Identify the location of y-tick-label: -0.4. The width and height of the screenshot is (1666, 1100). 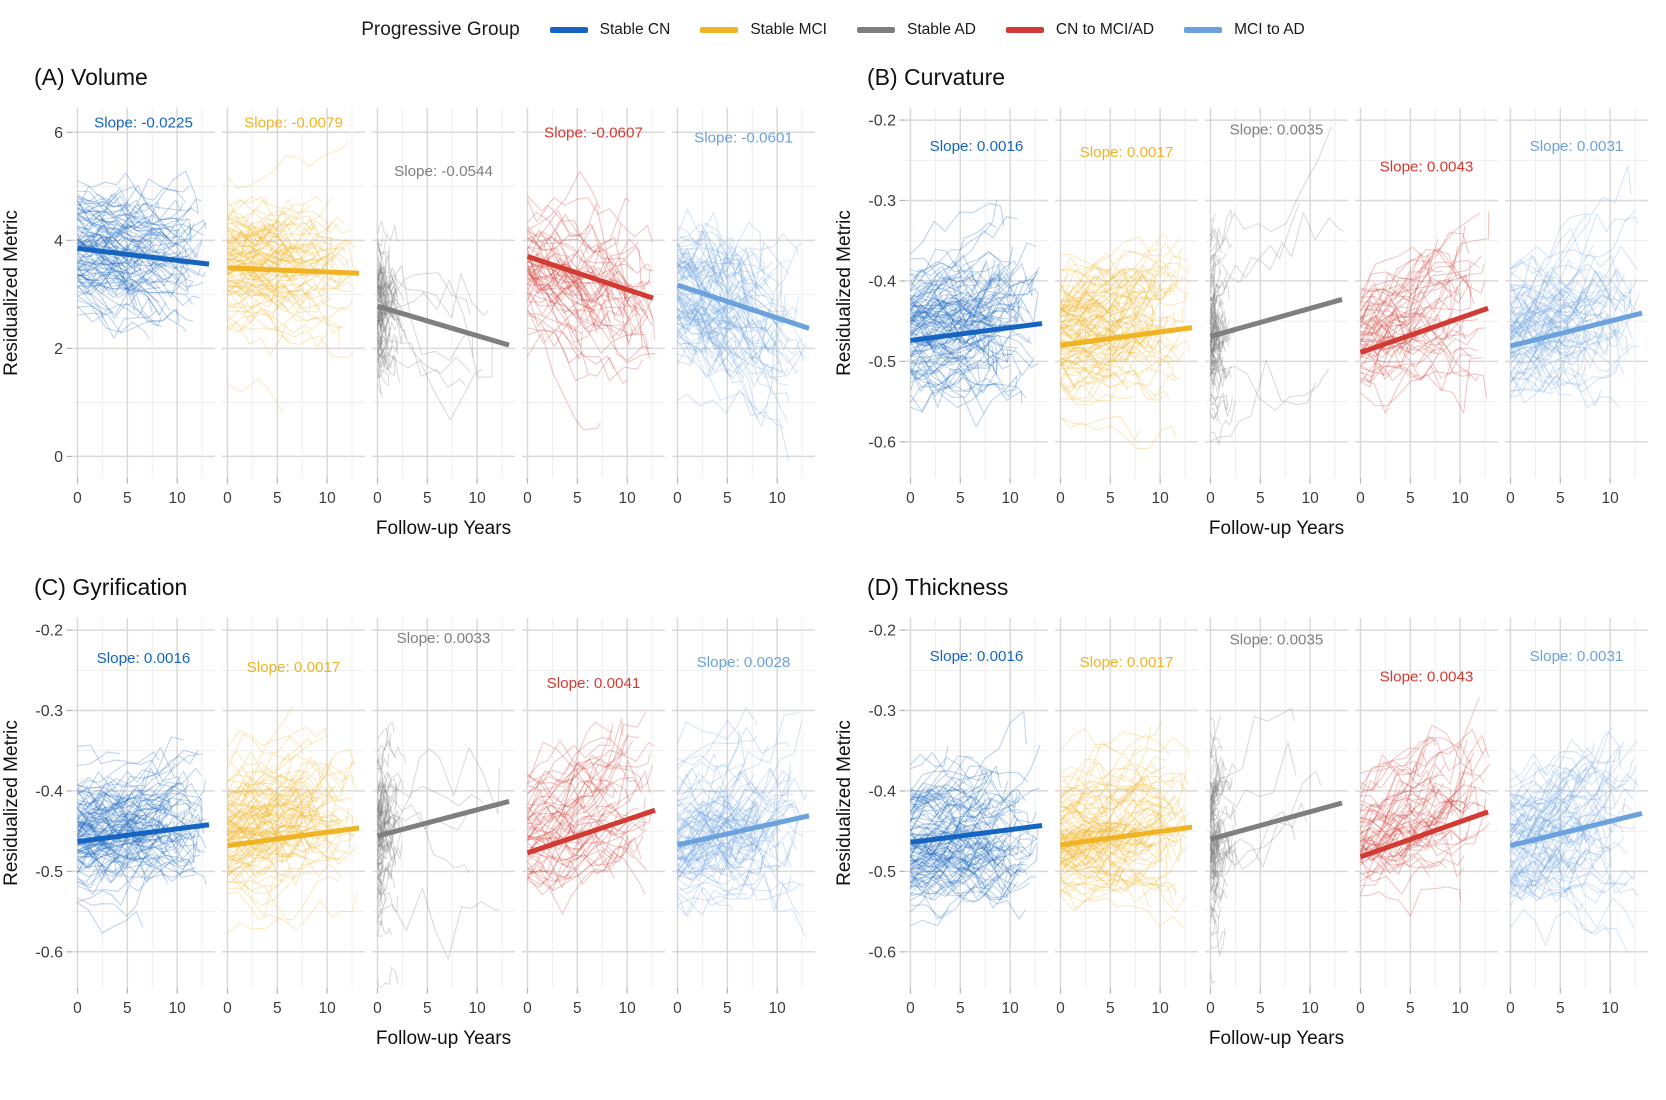
(882, 281).